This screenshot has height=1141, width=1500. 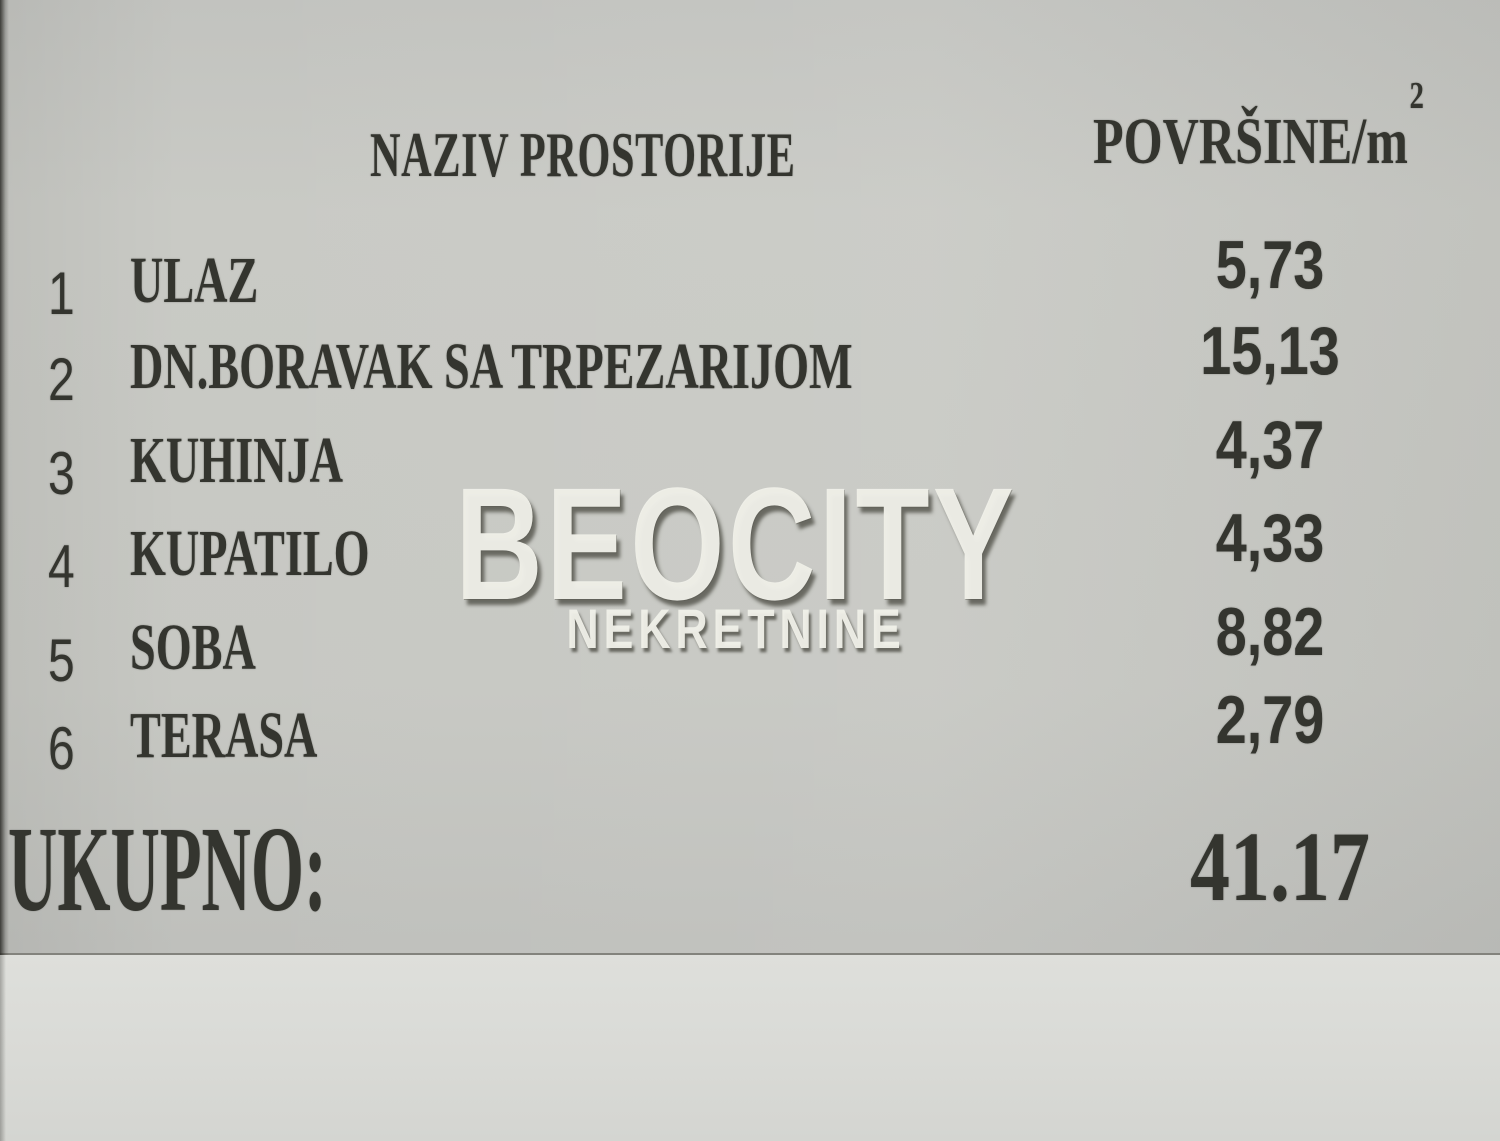 What do you see at coordinates (750, 278) in the screenshot?
I see `table-row: 1 ULAZ 5,73` at bounding box center [750, 278].